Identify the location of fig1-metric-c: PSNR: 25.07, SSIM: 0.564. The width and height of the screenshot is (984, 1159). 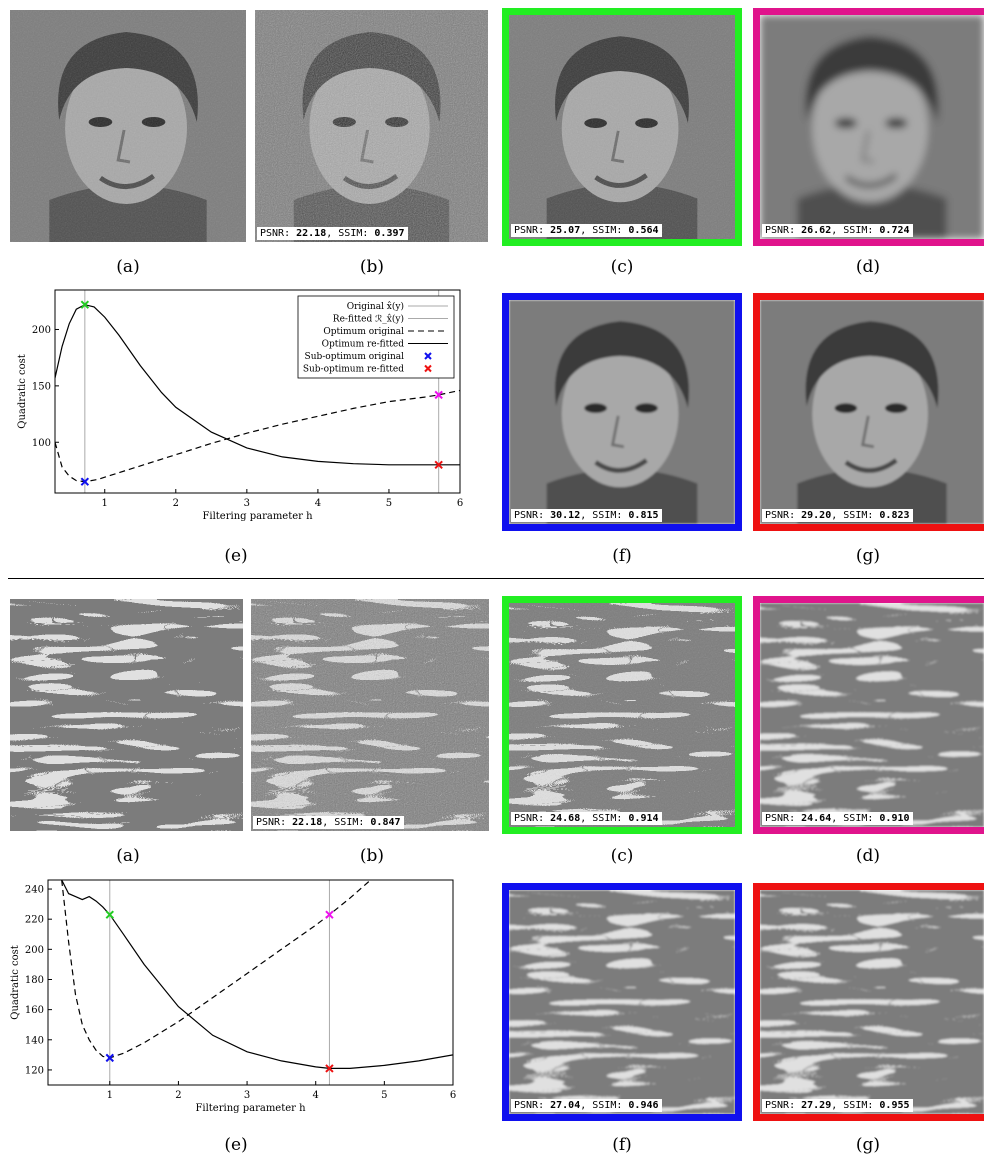
(586, 230).